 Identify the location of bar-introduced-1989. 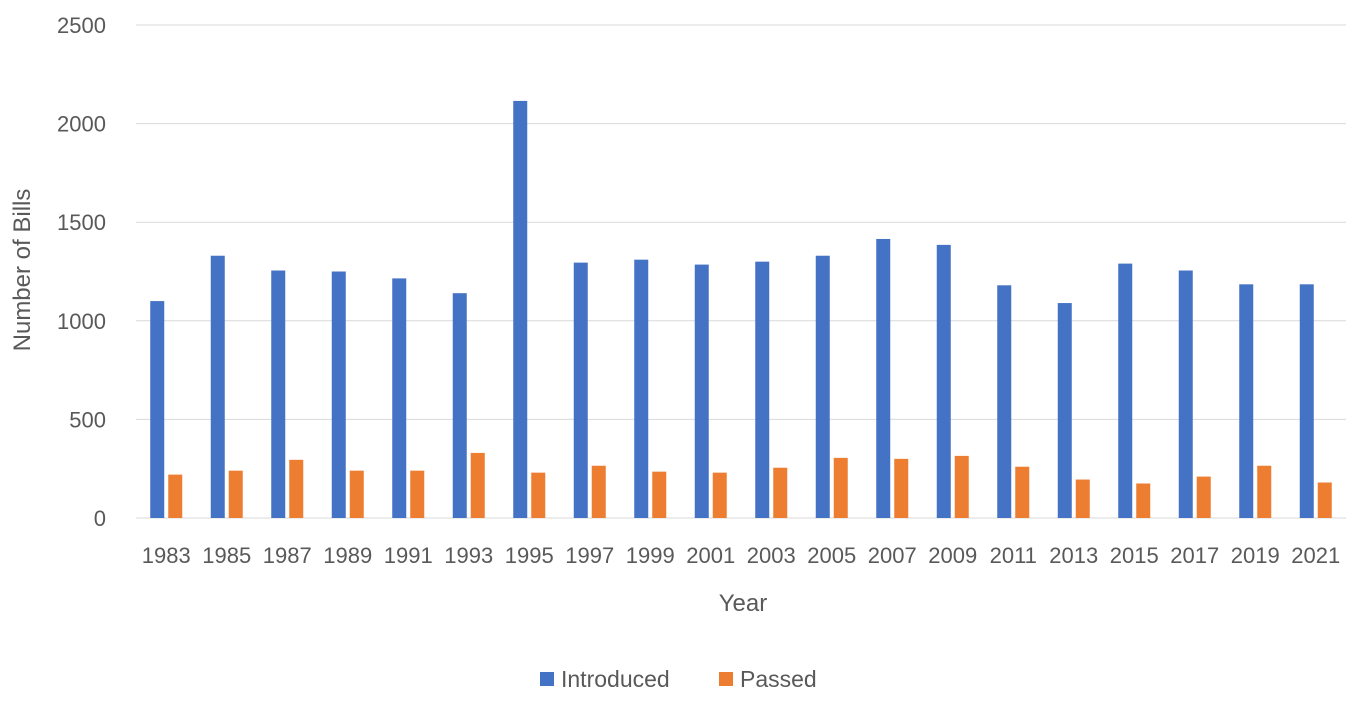
(338, 394).